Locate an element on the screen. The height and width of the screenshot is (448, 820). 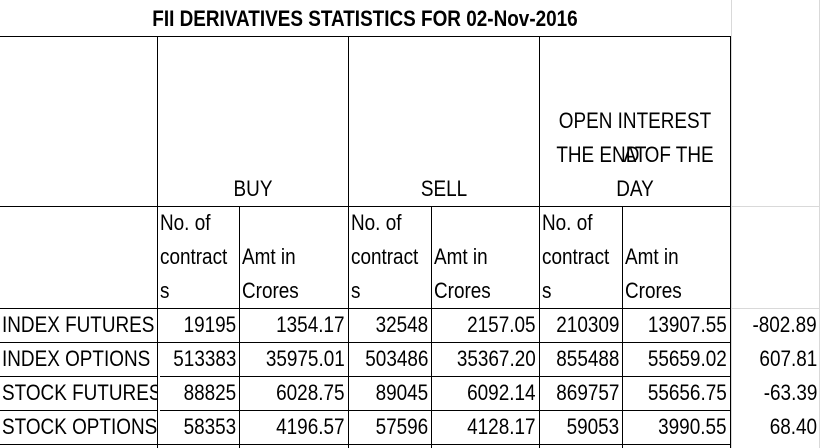
cell-buy-contracts: 19195 is located at coordinates (209, 324).